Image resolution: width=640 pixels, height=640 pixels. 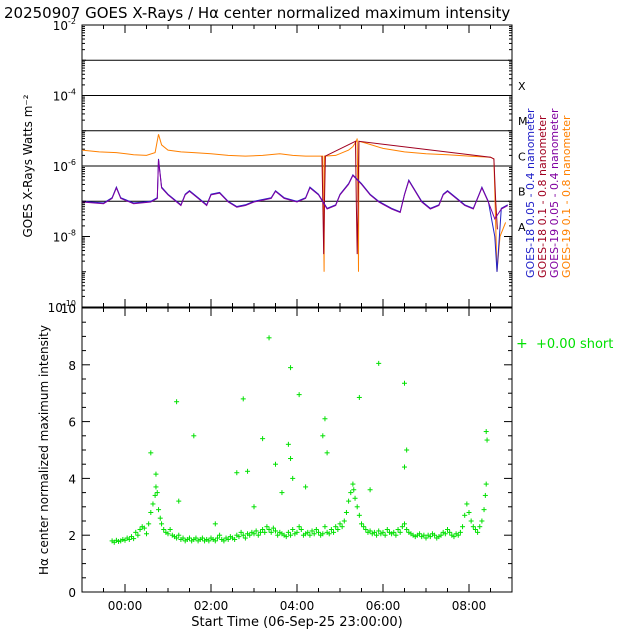 What do you see at coordinates (522, 192) in the screenshot?
I see `flare-class-label-b: B` at bounding box center [522, 192].